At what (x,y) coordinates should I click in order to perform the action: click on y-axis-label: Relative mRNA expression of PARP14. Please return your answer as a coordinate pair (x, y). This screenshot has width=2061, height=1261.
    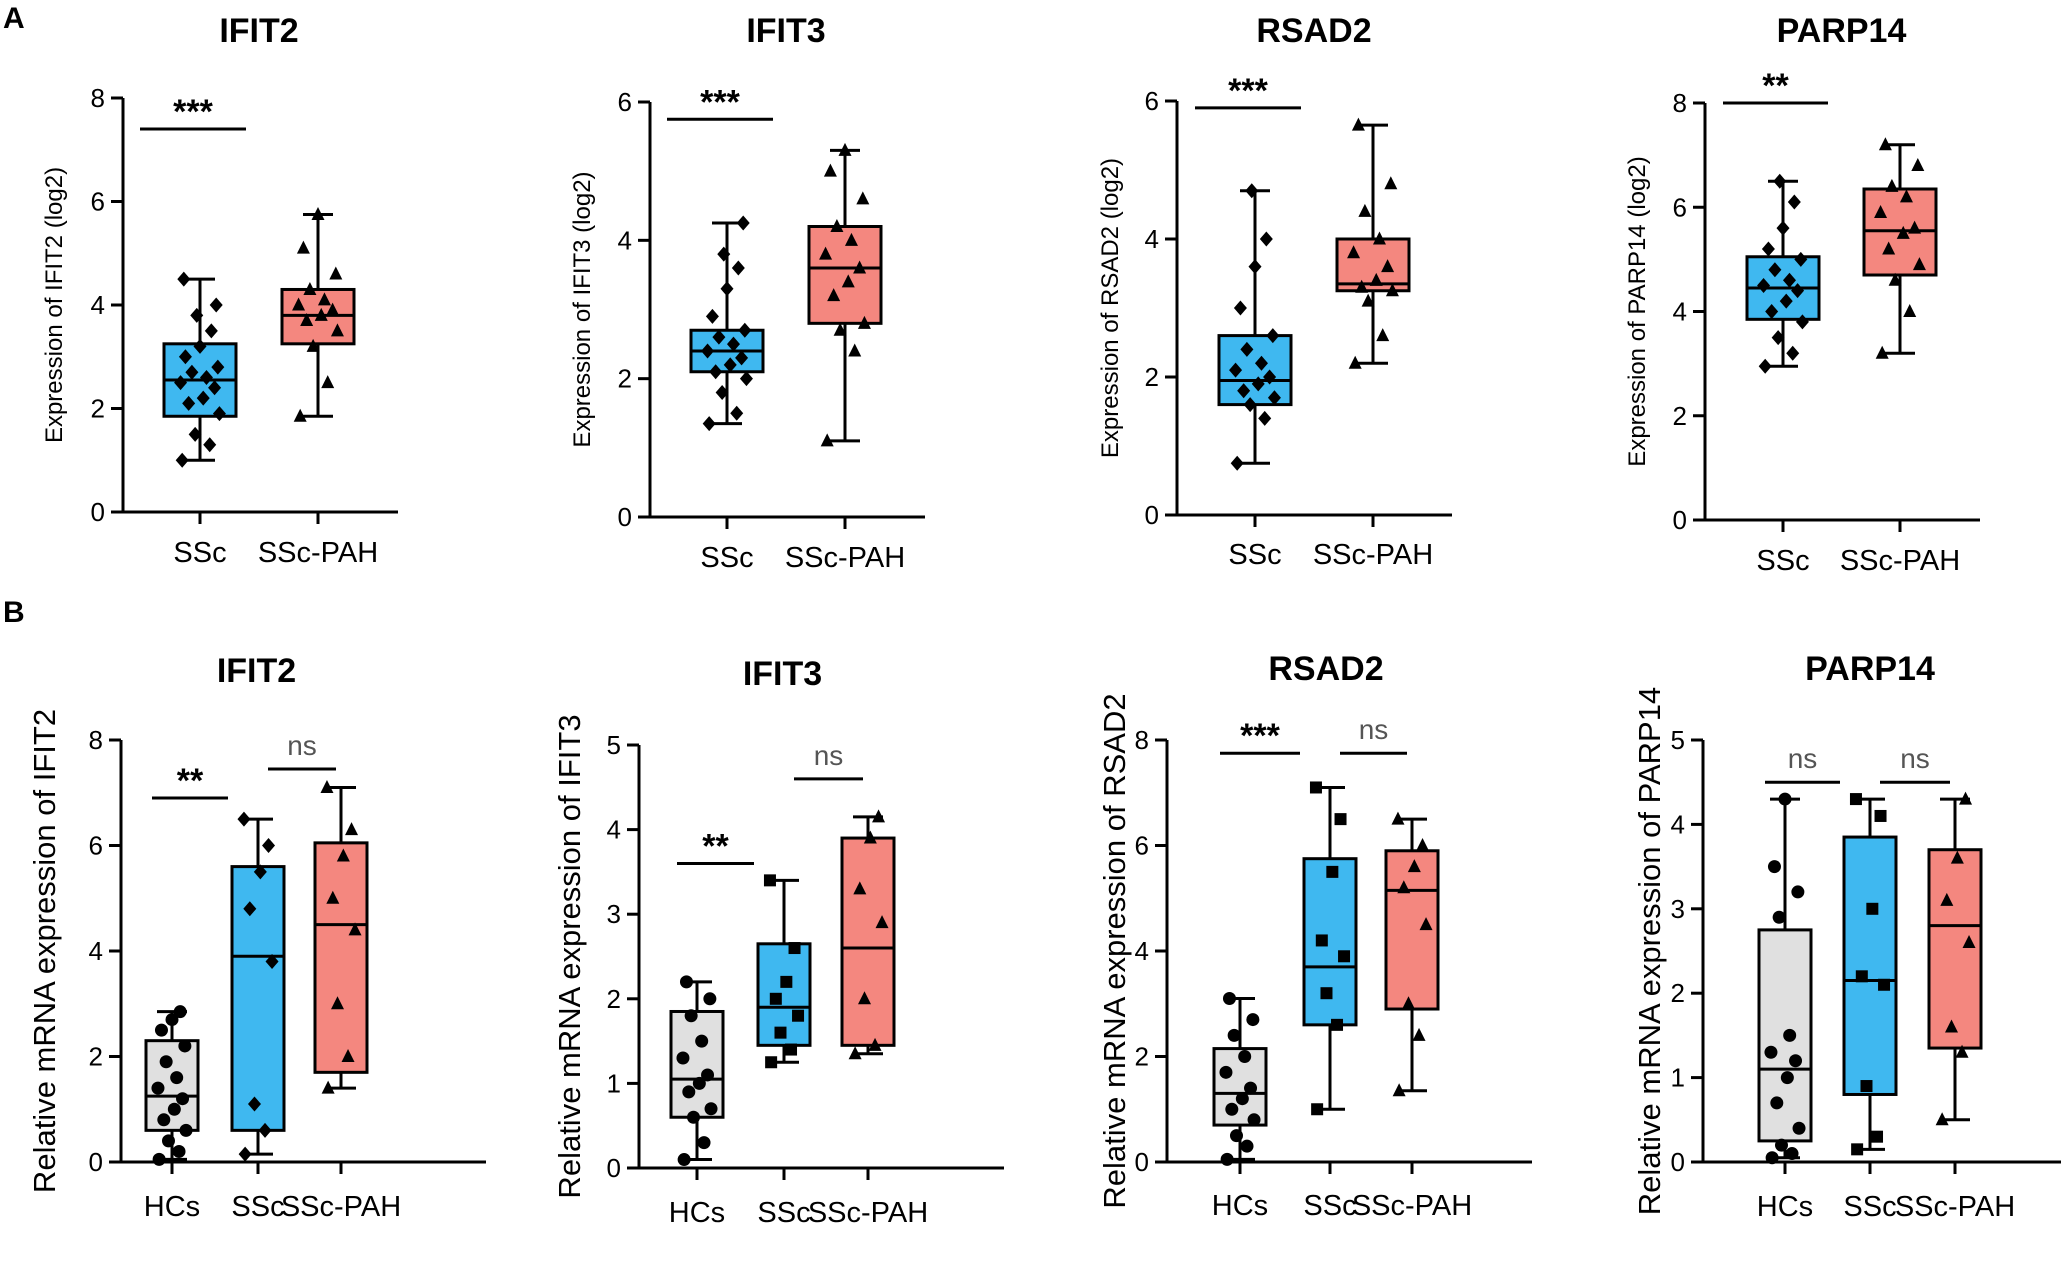
    Looking at the image, I should click on (1649, 951).